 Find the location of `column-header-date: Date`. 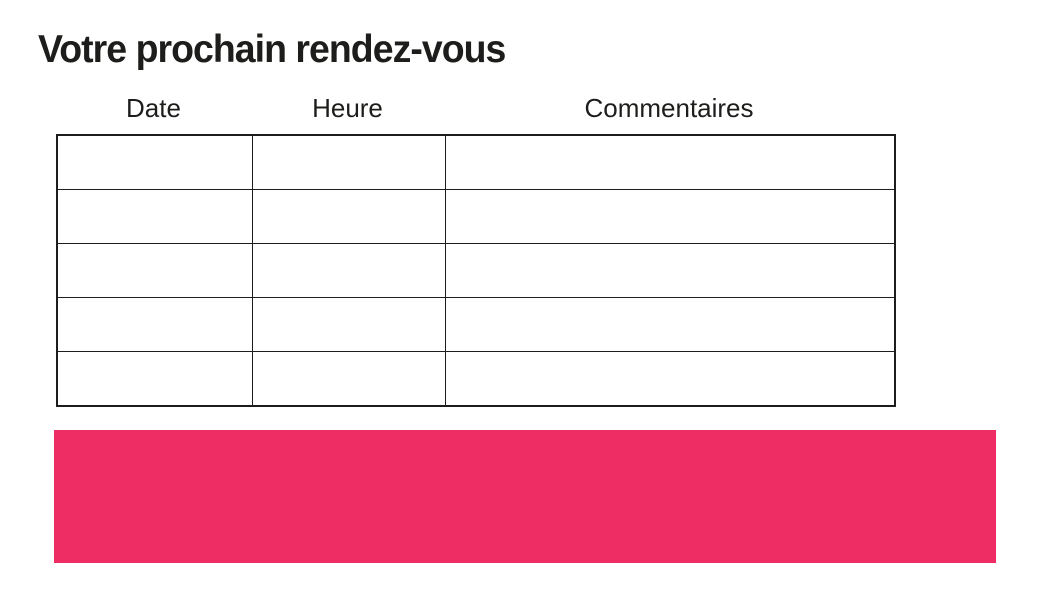

column-header-date: Date is located at coordinates (153, 108).